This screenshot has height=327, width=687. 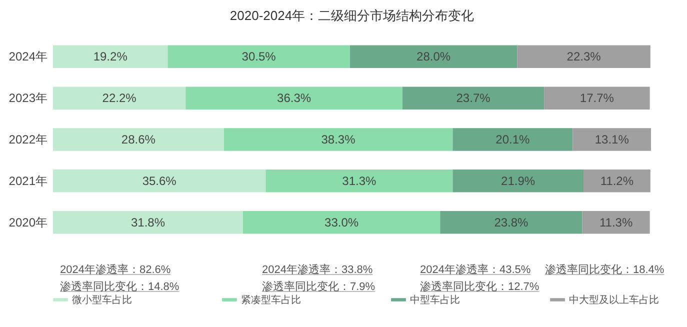 I want to click on data-label: 23.8%, so click(x=511, y=222).